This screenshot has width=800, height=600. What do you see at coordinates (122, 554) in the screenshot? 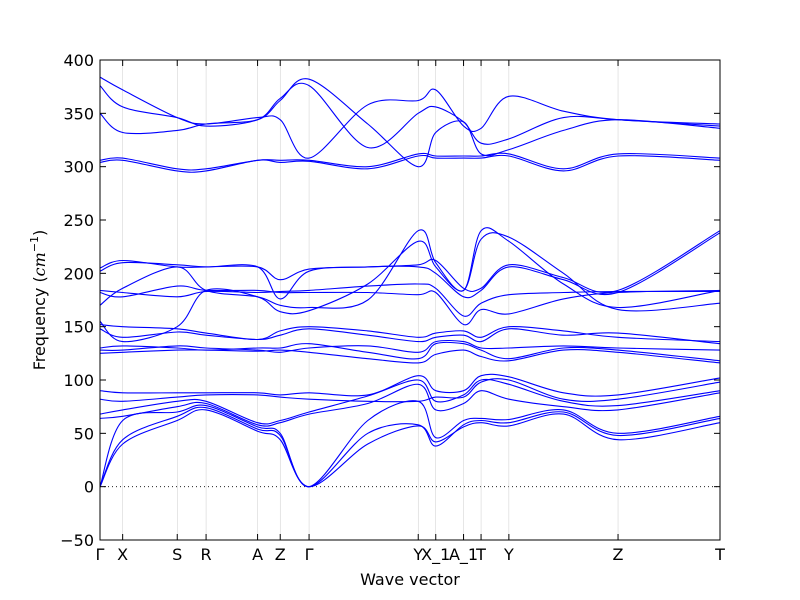
I see `x-tick-label: X` at bounding box center [122, 554].